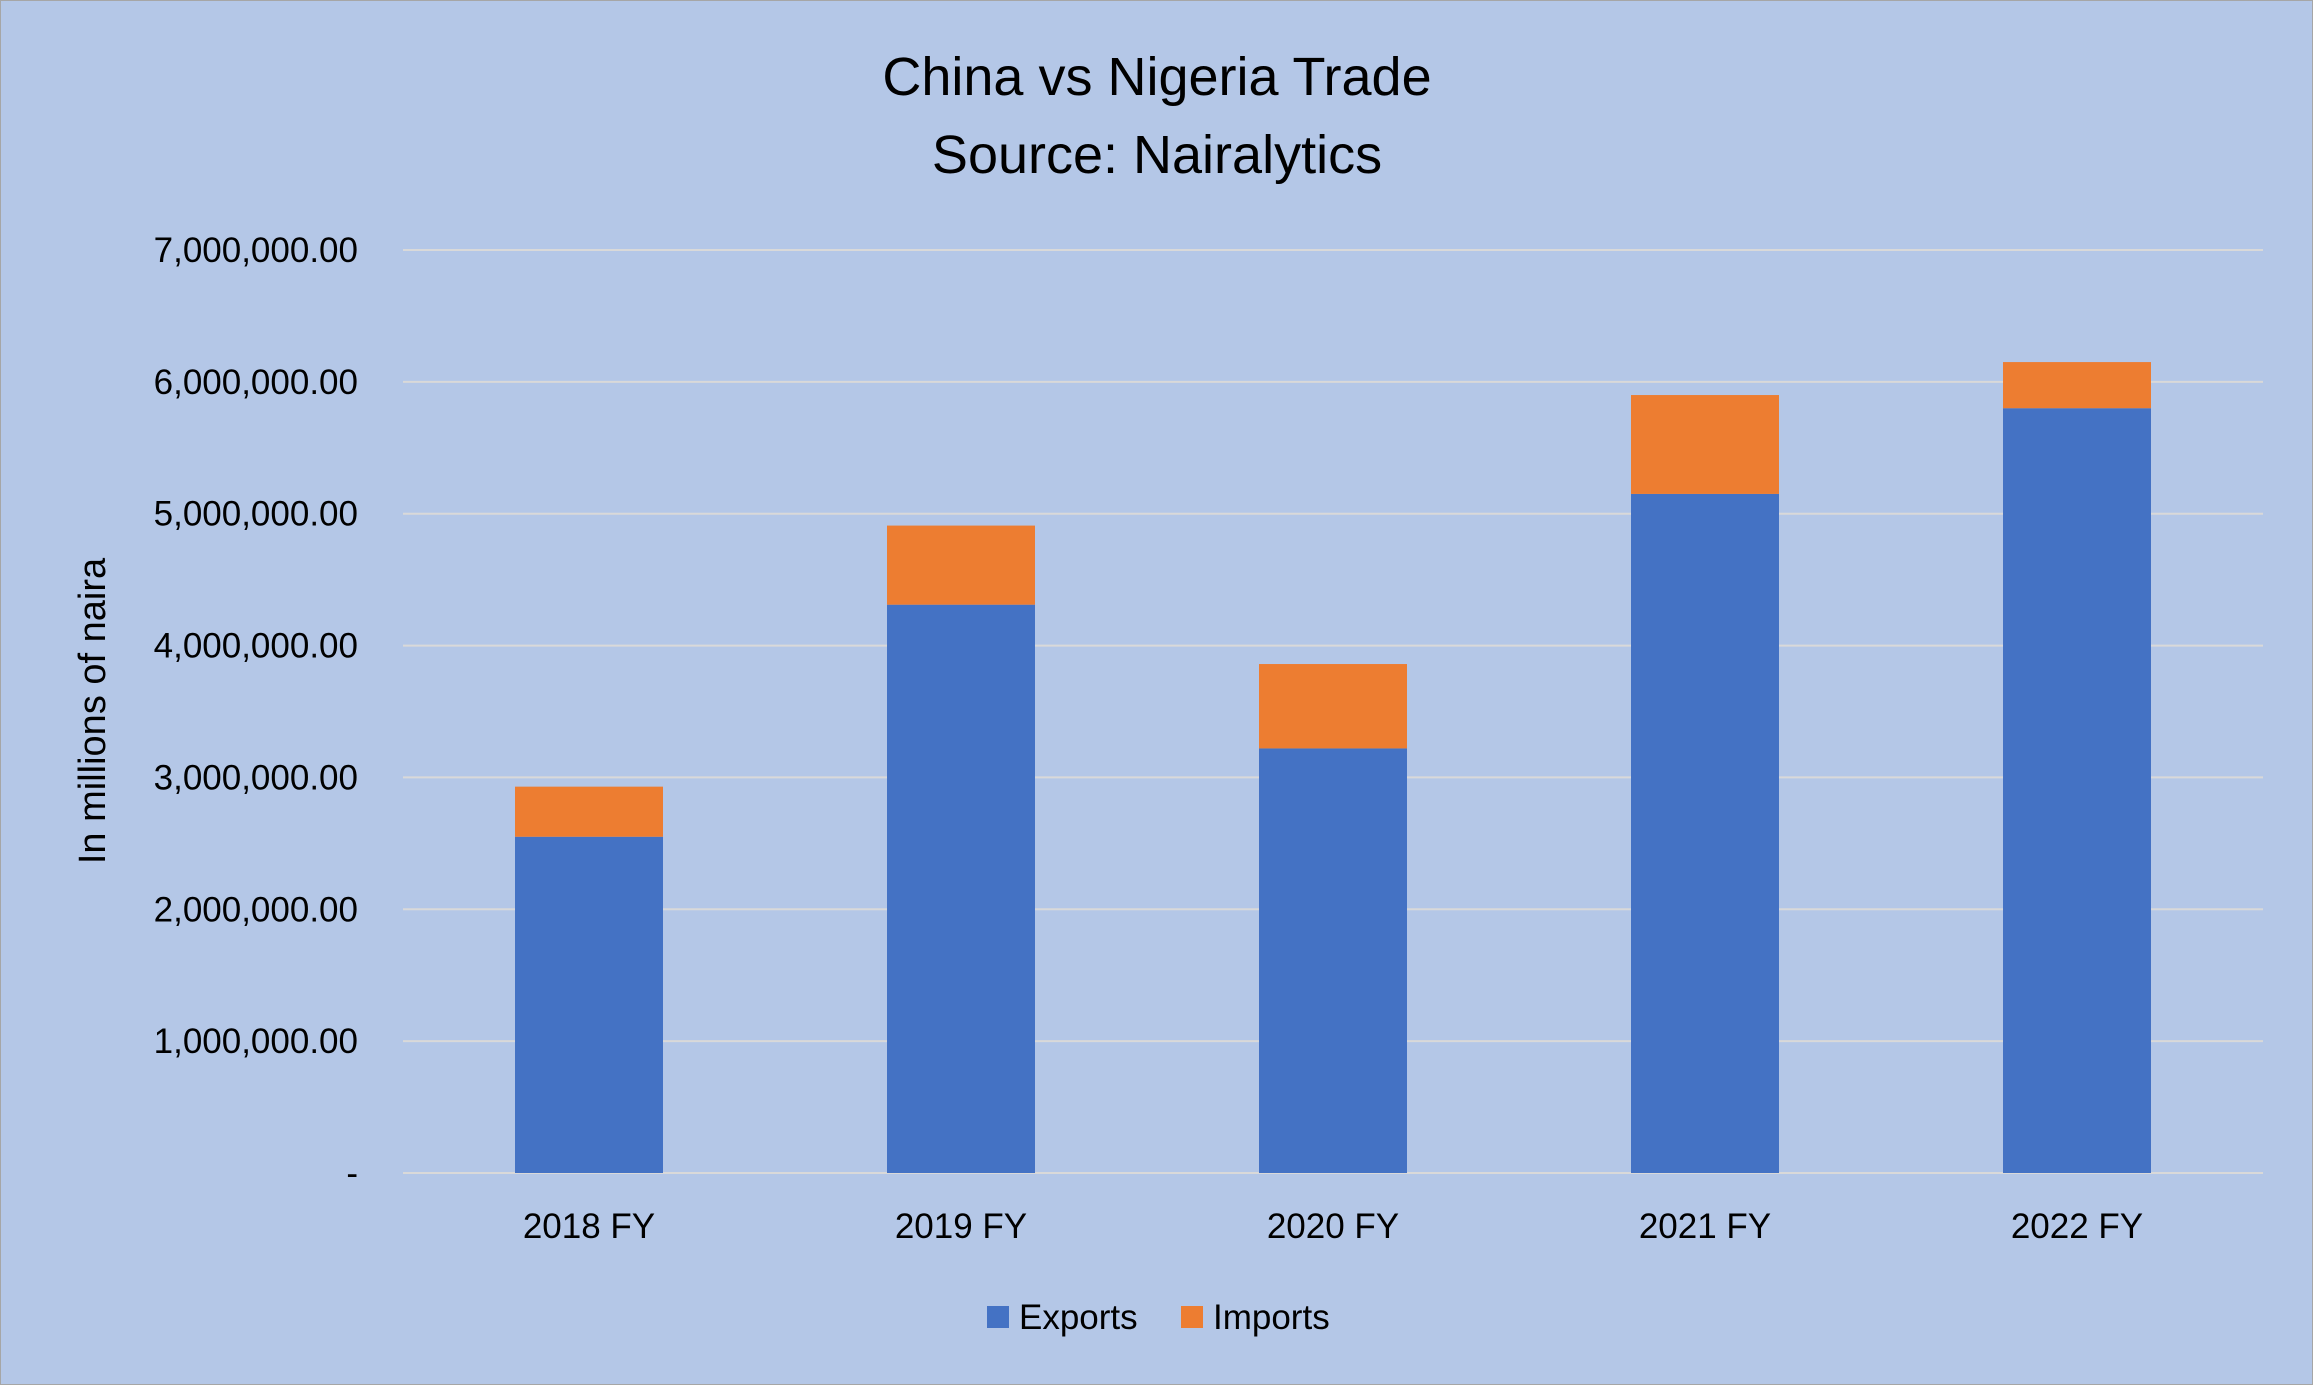 Image resolution: width=2313 pixels, height=1385 pixels. What do you see at coordinates (256, 514) in the screenshot?
I see `y-tick-label: 5,000,000.00` at bounding box center [256, 514].